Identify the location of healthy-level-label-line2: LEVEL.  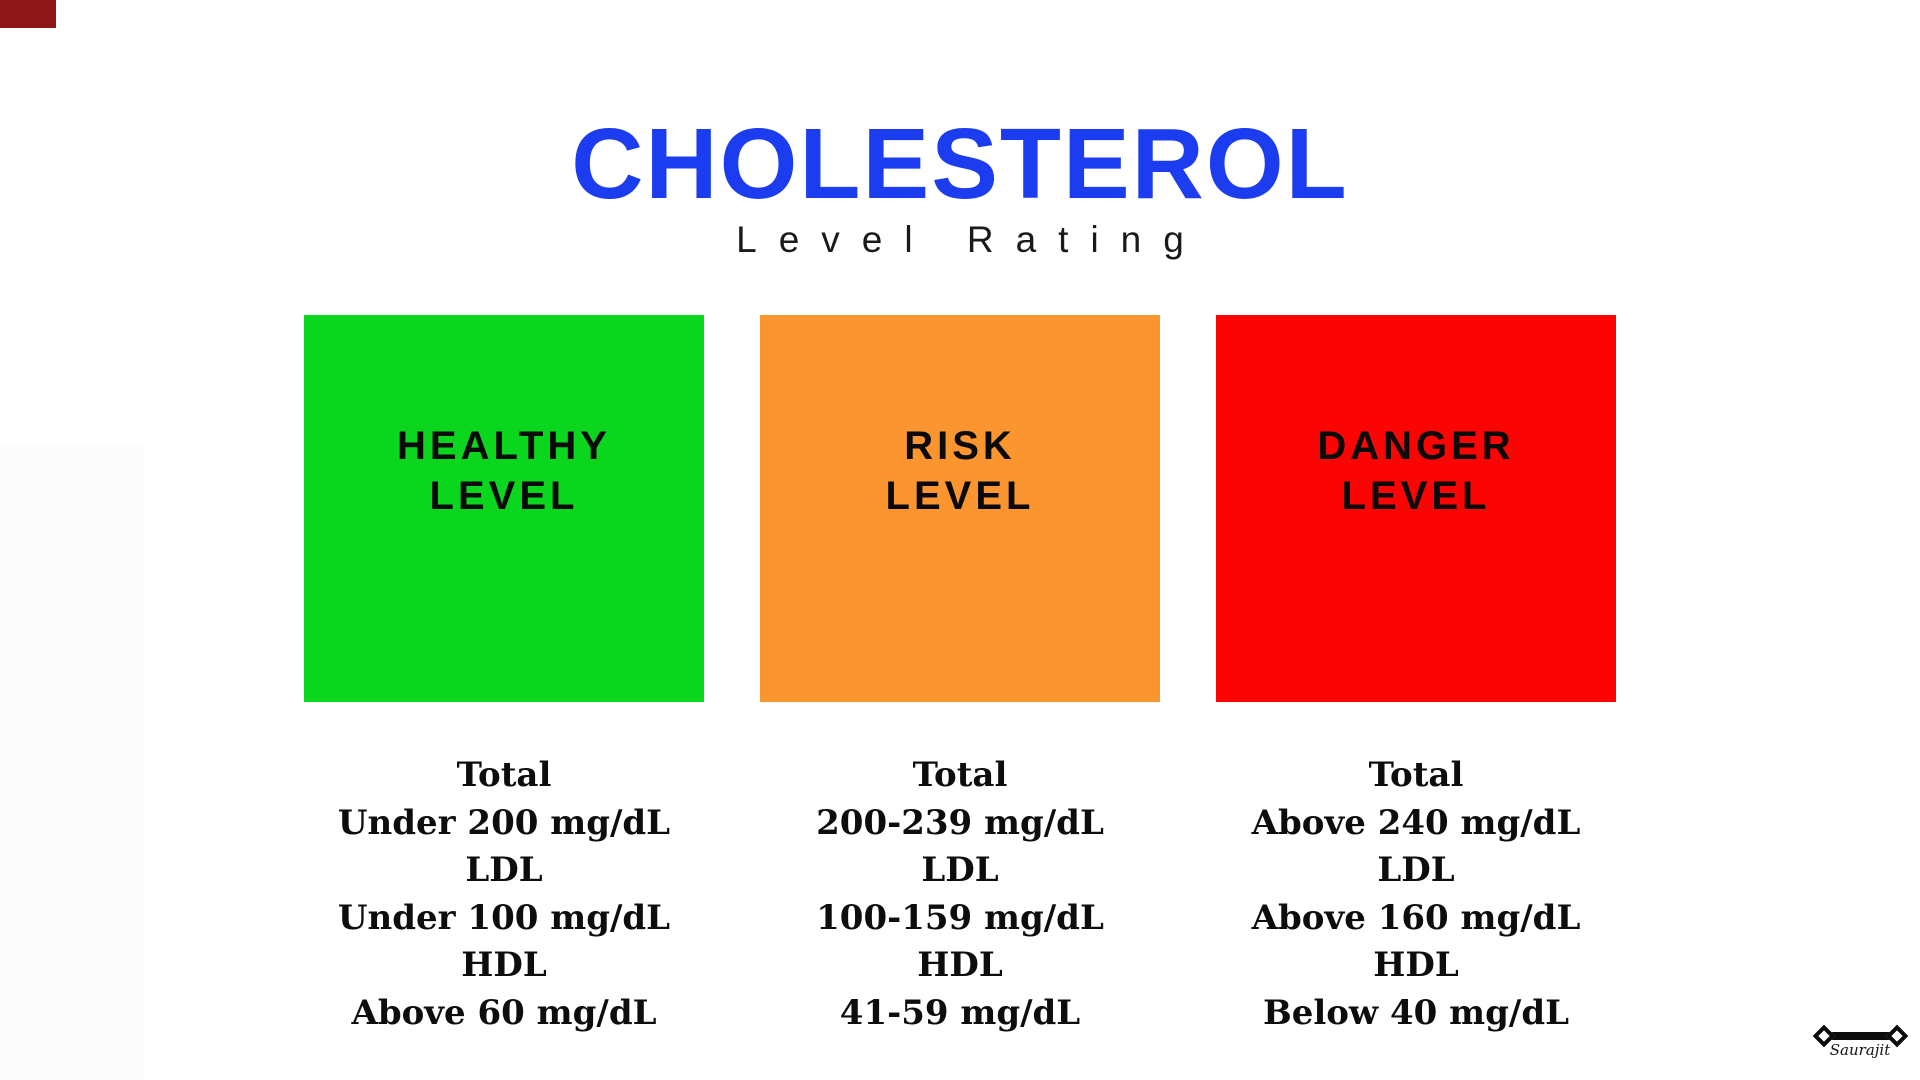
(504, 496).